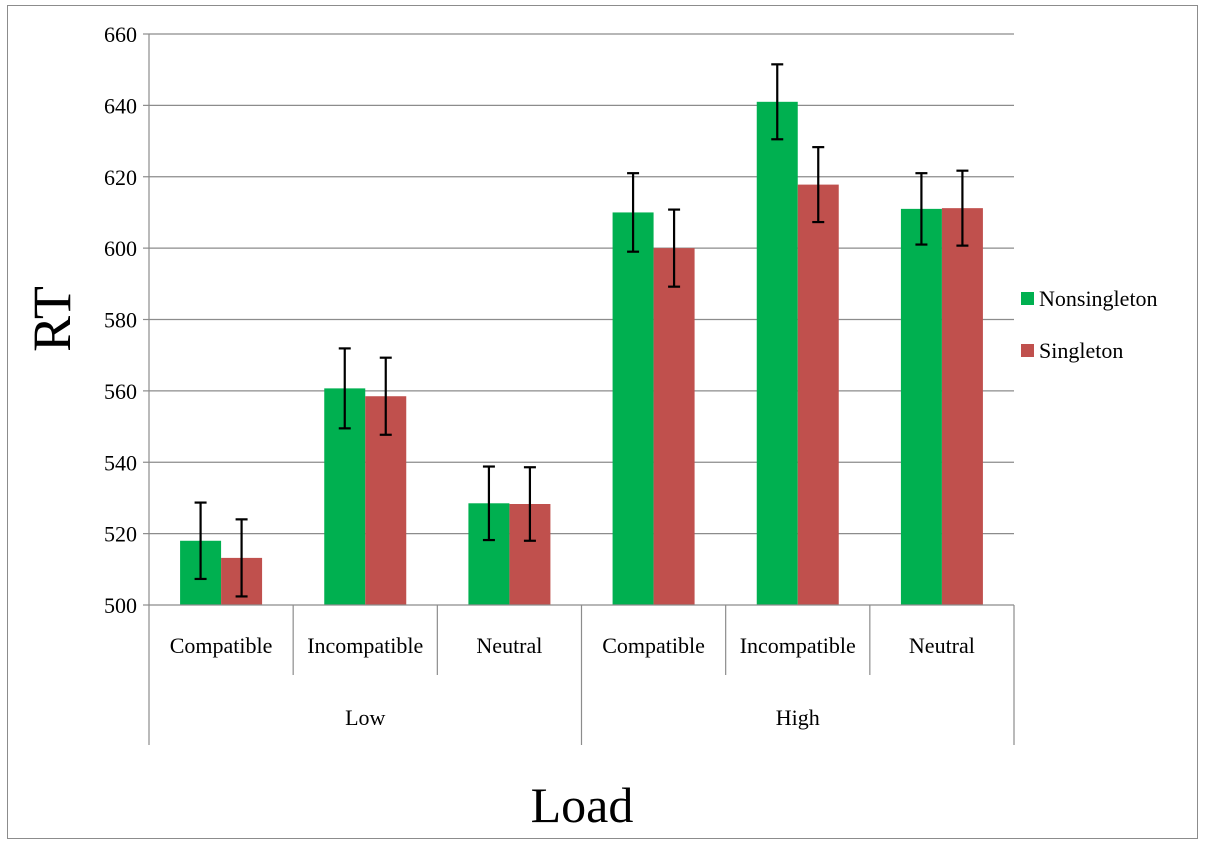 Image resolution: width=1205 pixels, height=842 pixels. What do you see at coordinates (365, 717) in the screenshot?
I see `x-group-label: Low` at bounding box center [365, 717].